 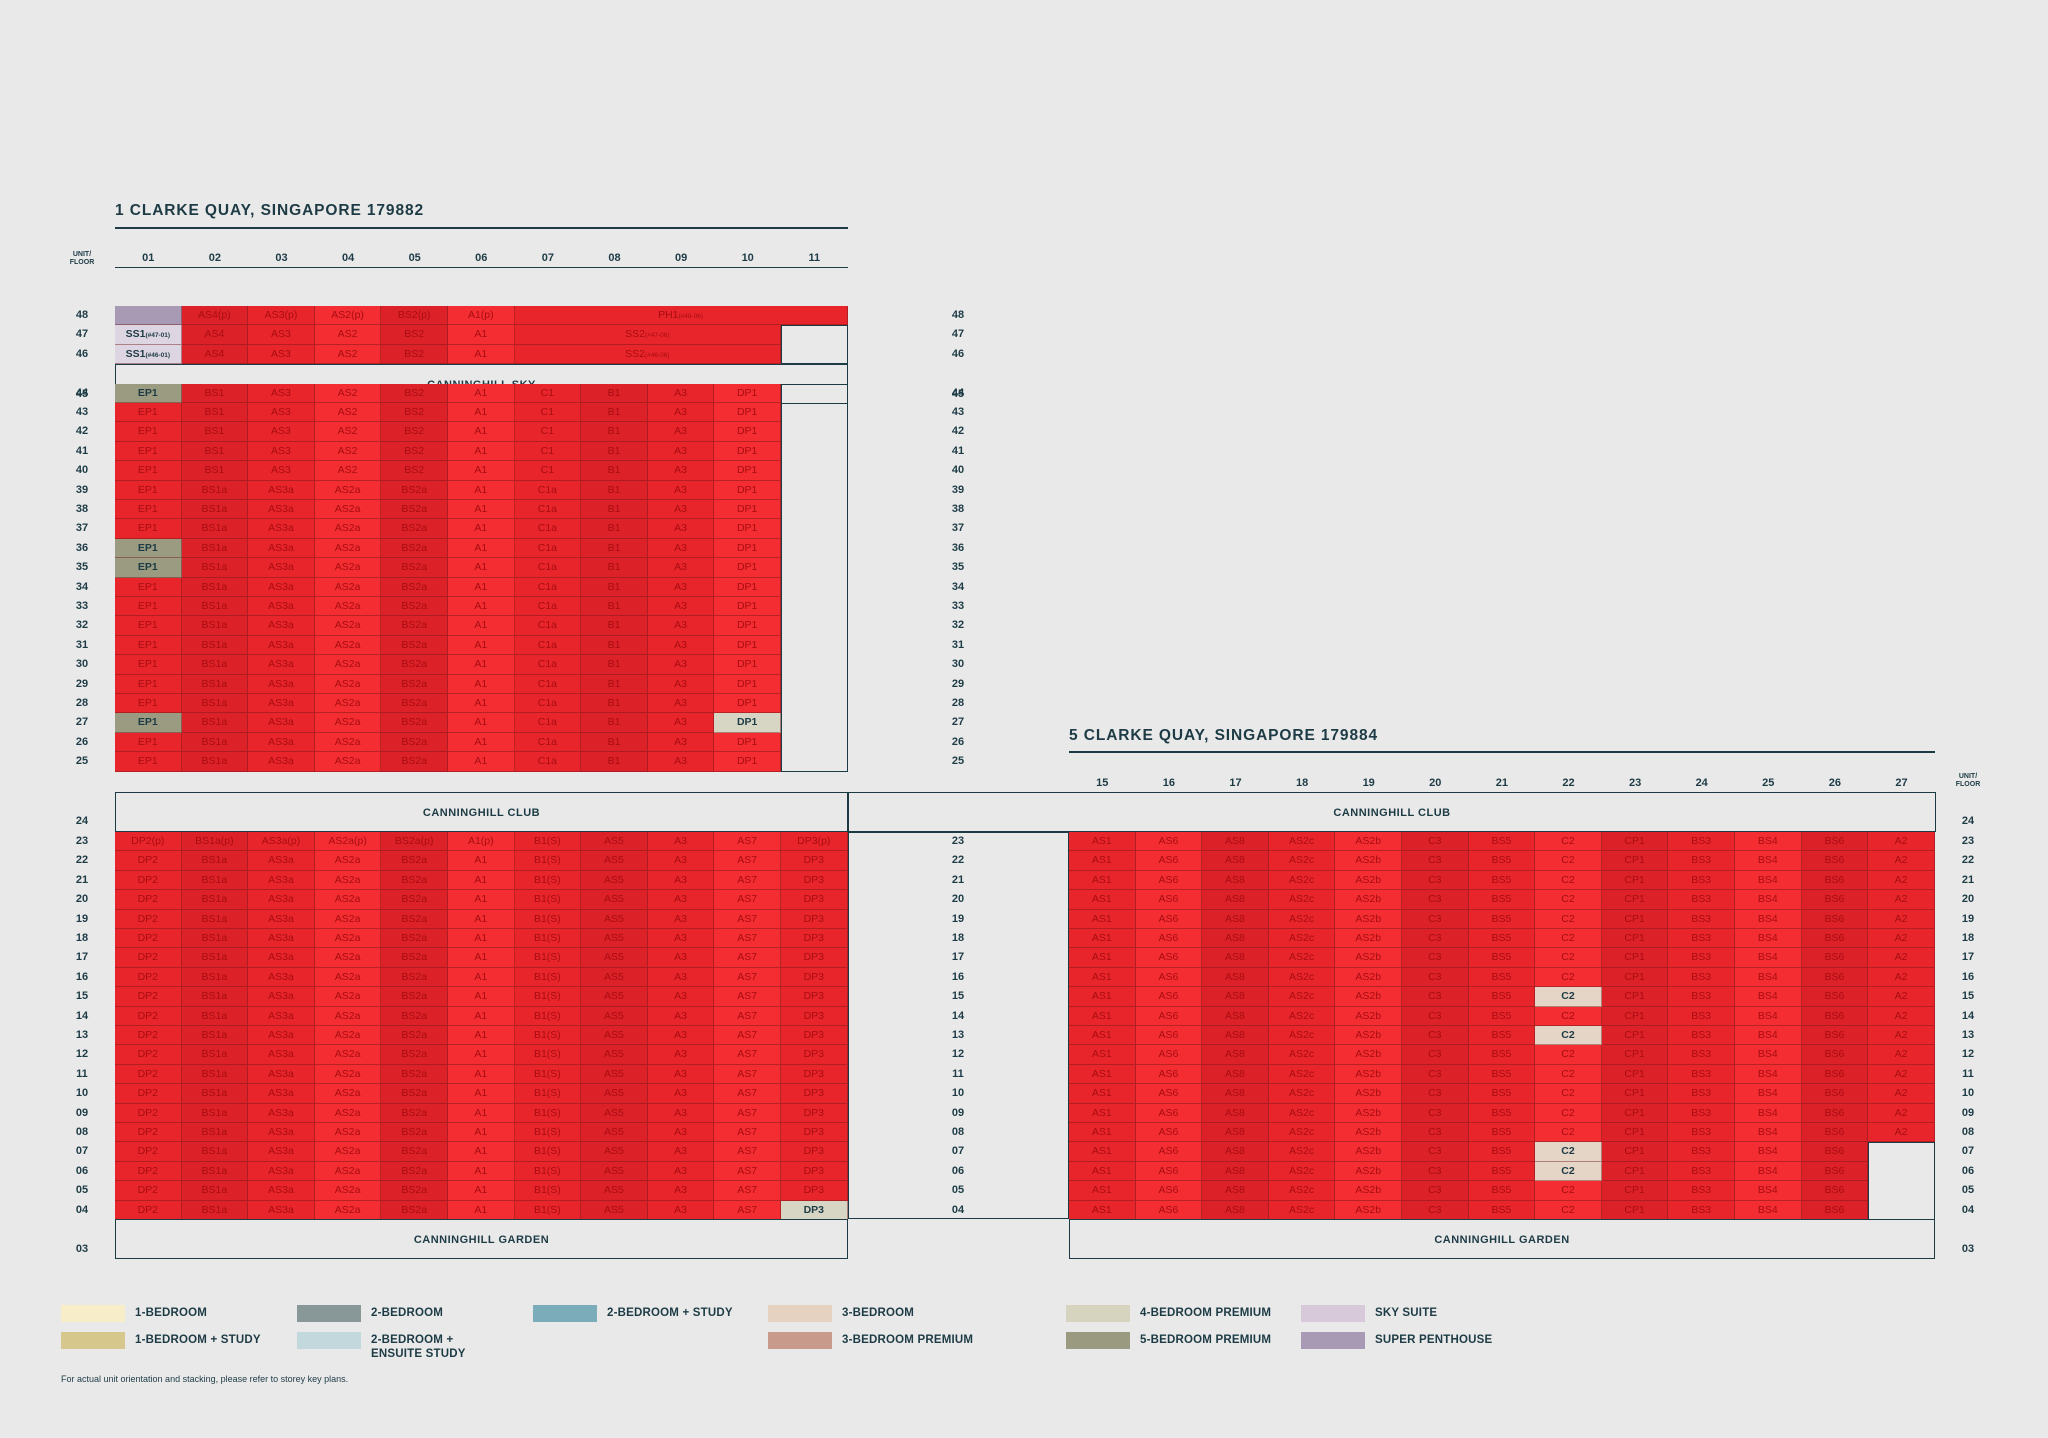 I want to click on unit-cell: CP1, so click(x=1635, y=919).